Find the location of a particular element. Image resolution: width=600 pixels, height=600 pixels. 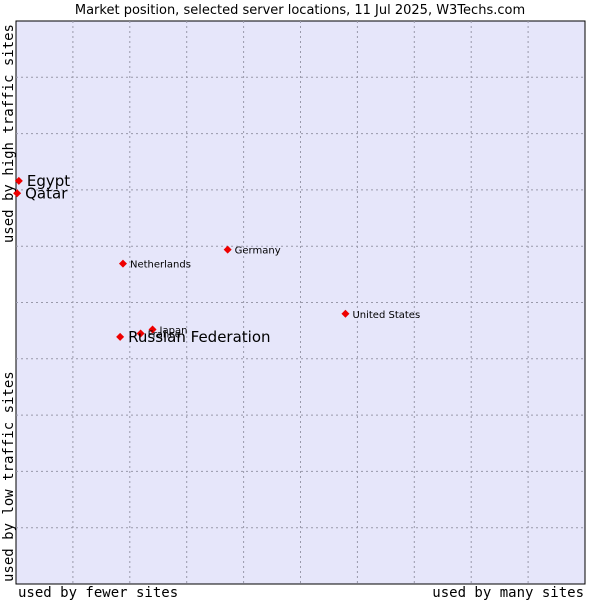

label-egypt: Egypt is located at coordinates (48, 181).